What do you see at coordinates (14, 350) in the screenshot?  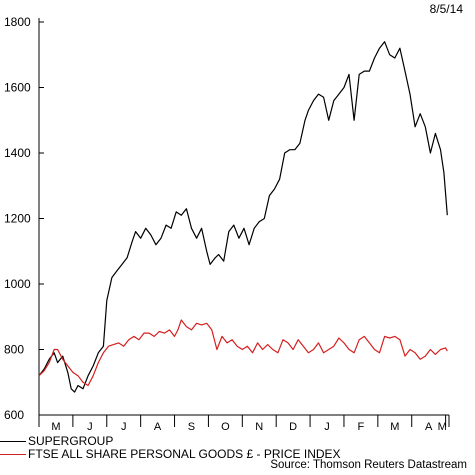 I see `y-tick-label: 800` at bounding box center [14, 350].